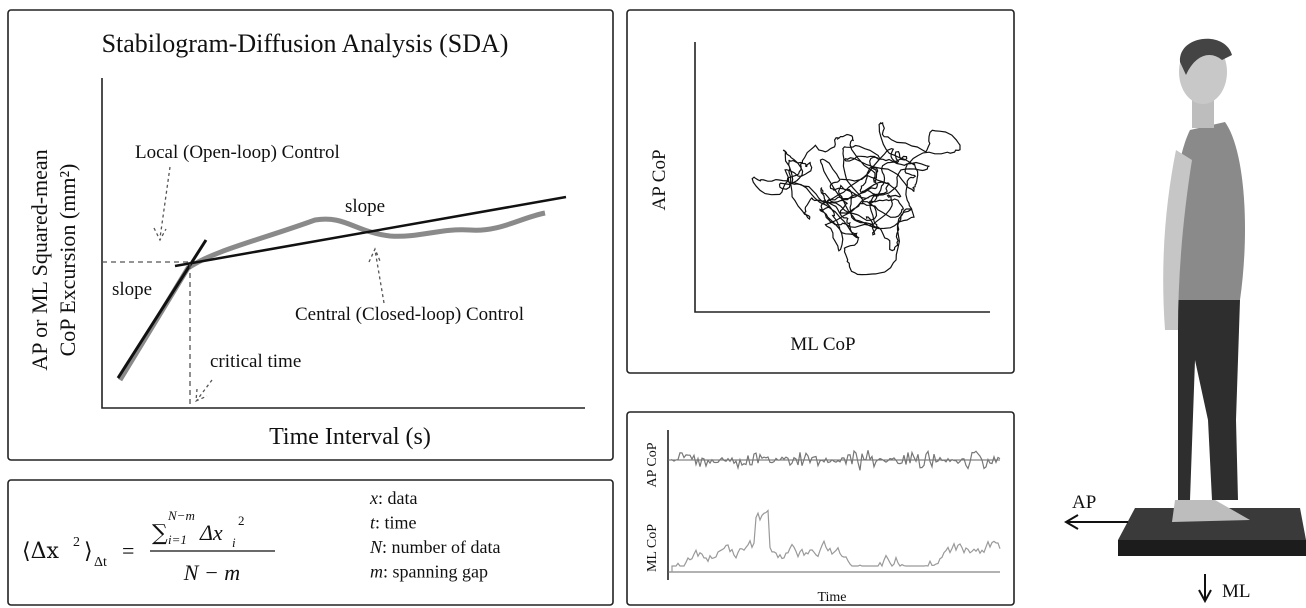 This screenshot has height=608, width=1306. What do you see at coordinates (822, 344) in the screenshot?
I see `x-label: ML CoP` at bounding box center [822, 344].